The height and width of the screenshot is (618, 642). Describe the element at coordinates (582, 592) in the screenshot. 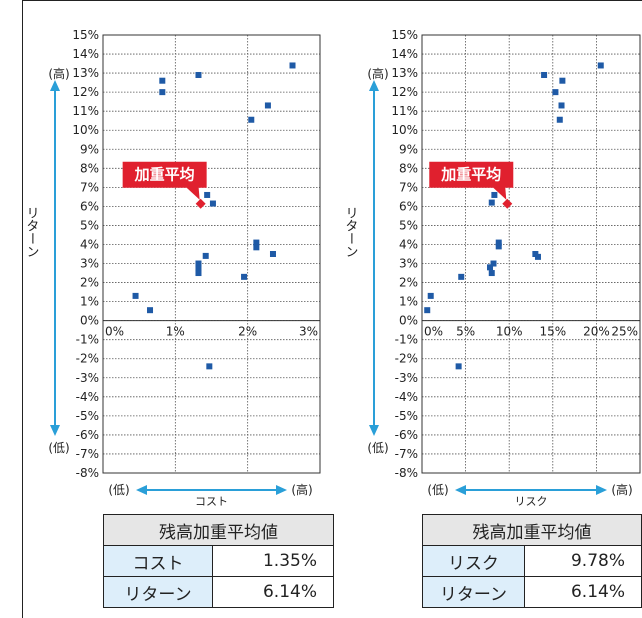

I see `table-value-return: 6.14%` at that location.